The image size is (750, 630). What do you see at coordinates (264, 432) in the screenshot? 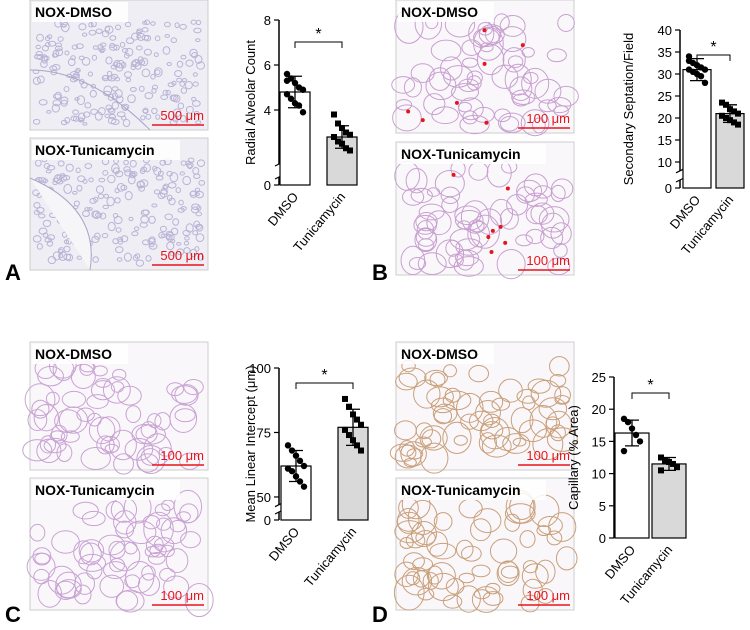
I see `y-tick-label: 75` at bounding box center [264, 432].